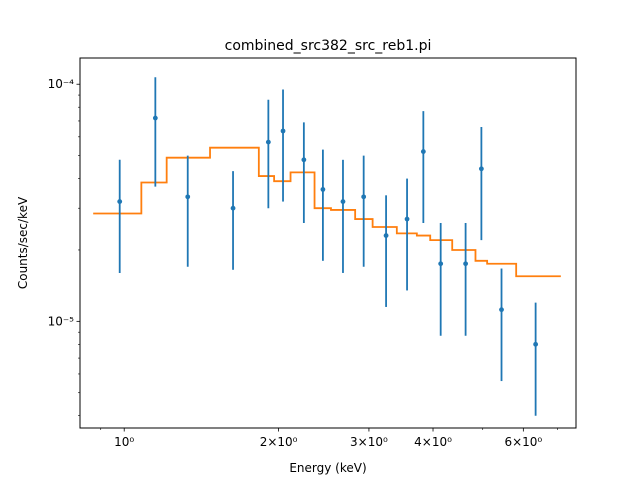 This screenshot has height=480, width=640. What do you see at coordinates (433, 442) in the screenshot?
I see `x-tick-label: 4×10⁰` at bounding box center [433, 442].